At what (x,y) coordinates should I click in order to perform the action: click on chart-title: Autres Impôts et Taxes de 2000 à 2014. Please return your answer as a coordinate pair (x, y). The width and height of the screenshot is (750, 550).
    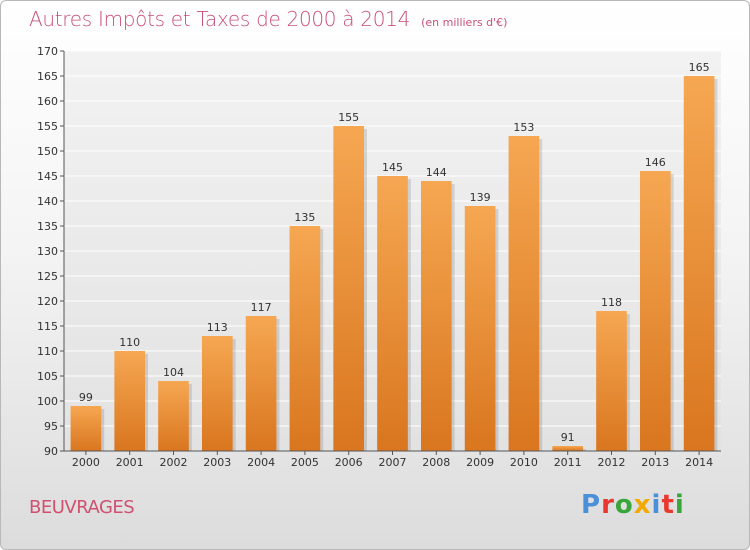
    Looking at the image, I should click on (219, 19).